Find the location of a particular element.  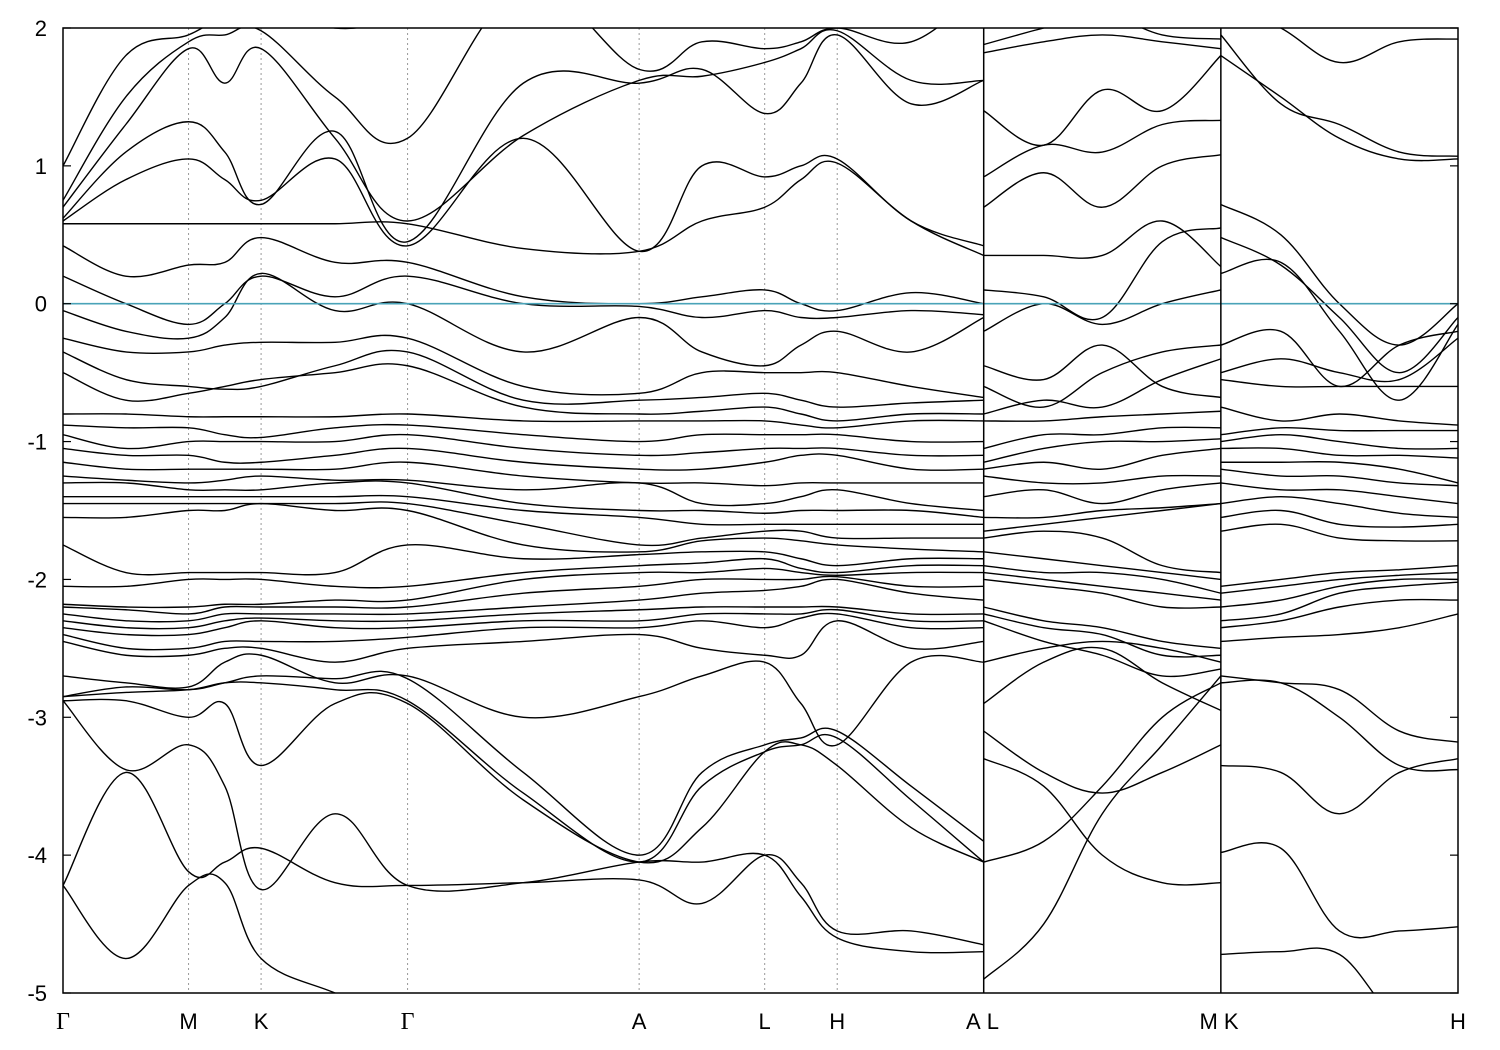

x-kpoint-label: K is located at coordinates (261, 1021).